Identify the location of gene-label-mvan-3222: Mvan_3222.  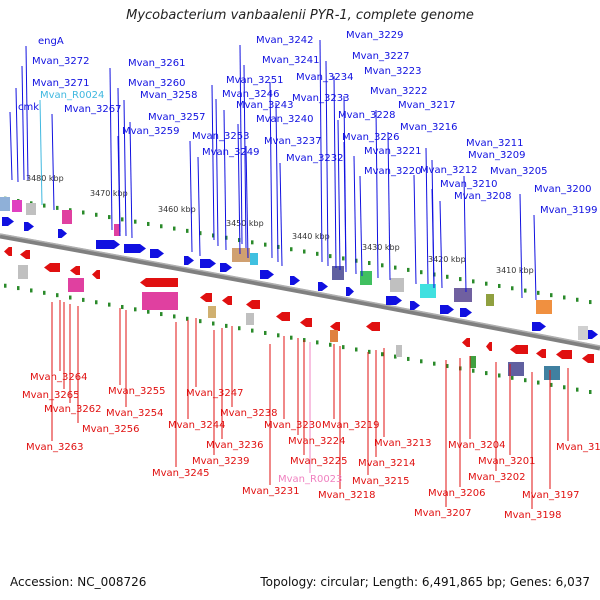
(398, 91).